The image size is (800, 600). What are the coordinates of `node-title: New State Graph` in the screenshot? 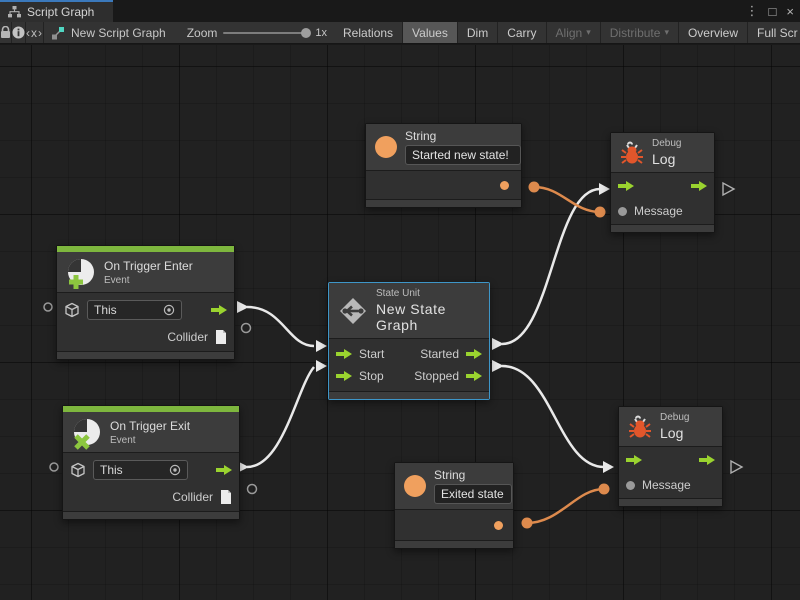 It's located at (411, 317).